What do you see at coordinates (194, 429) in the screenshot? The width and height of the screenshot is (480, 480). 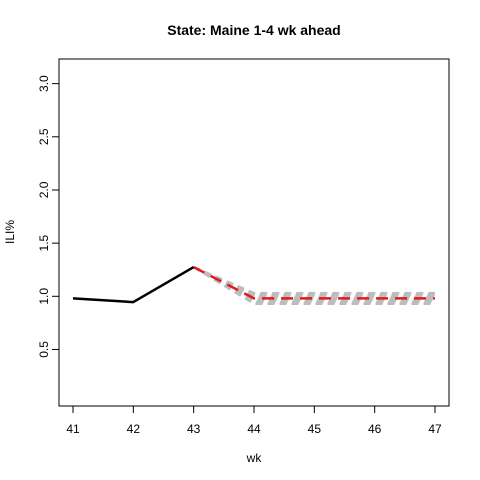 I see `x-tick-label: 43` at bounding box center [194, 429].